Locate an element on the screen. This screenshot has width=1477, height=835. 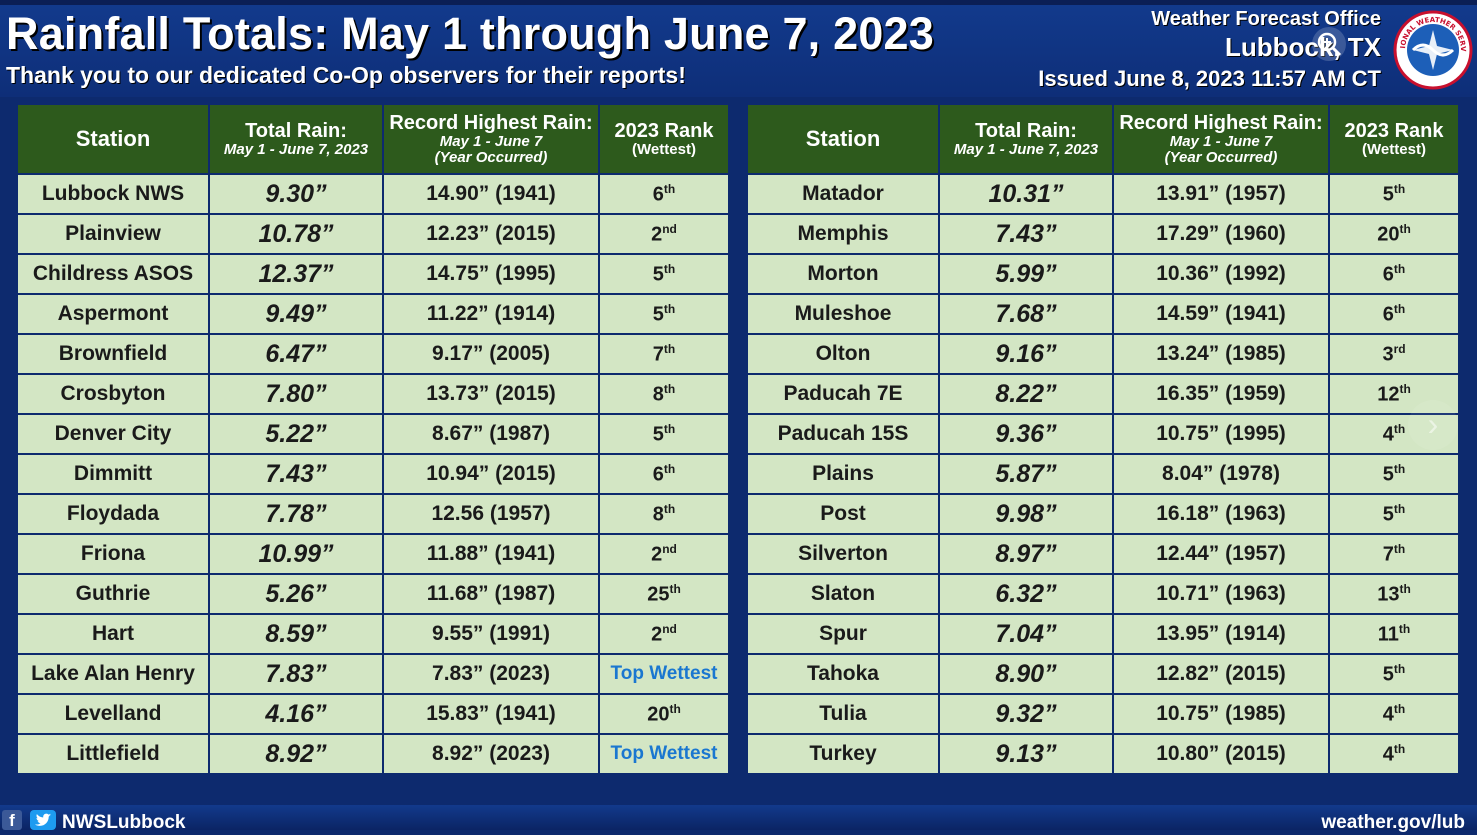
total-rain-cell: 5.22” is located at coordinates (296, 434).